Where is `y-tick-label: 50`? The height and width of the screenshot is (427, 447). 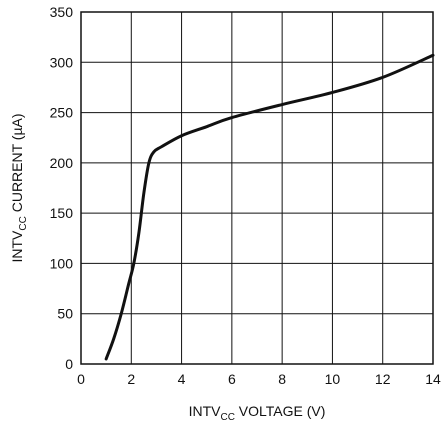 y-tick-label: 50 is located at coordinates (65, 314).